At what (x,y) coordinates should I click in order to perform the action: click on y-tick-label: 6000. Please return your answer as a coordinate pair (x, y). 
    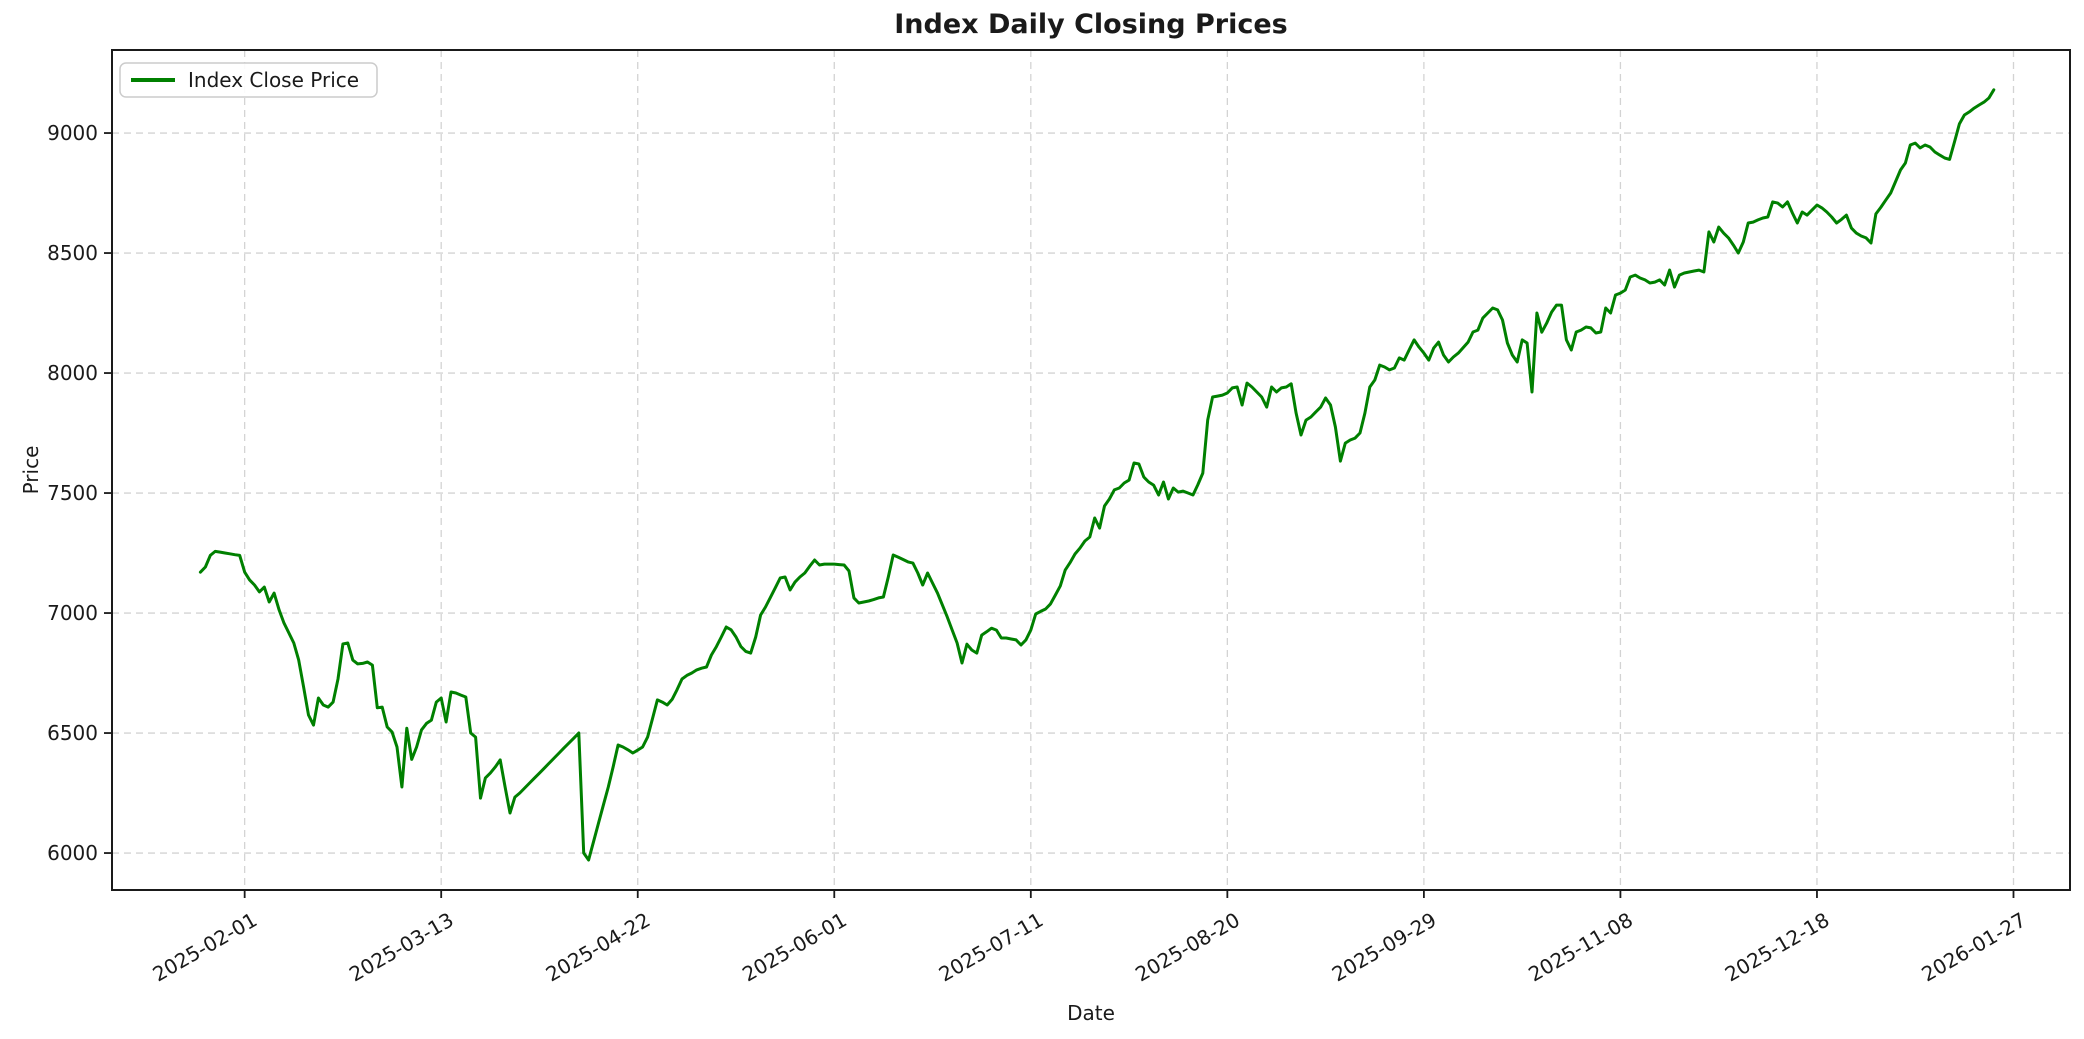
    Looking at the image, I should click on (72, 853).